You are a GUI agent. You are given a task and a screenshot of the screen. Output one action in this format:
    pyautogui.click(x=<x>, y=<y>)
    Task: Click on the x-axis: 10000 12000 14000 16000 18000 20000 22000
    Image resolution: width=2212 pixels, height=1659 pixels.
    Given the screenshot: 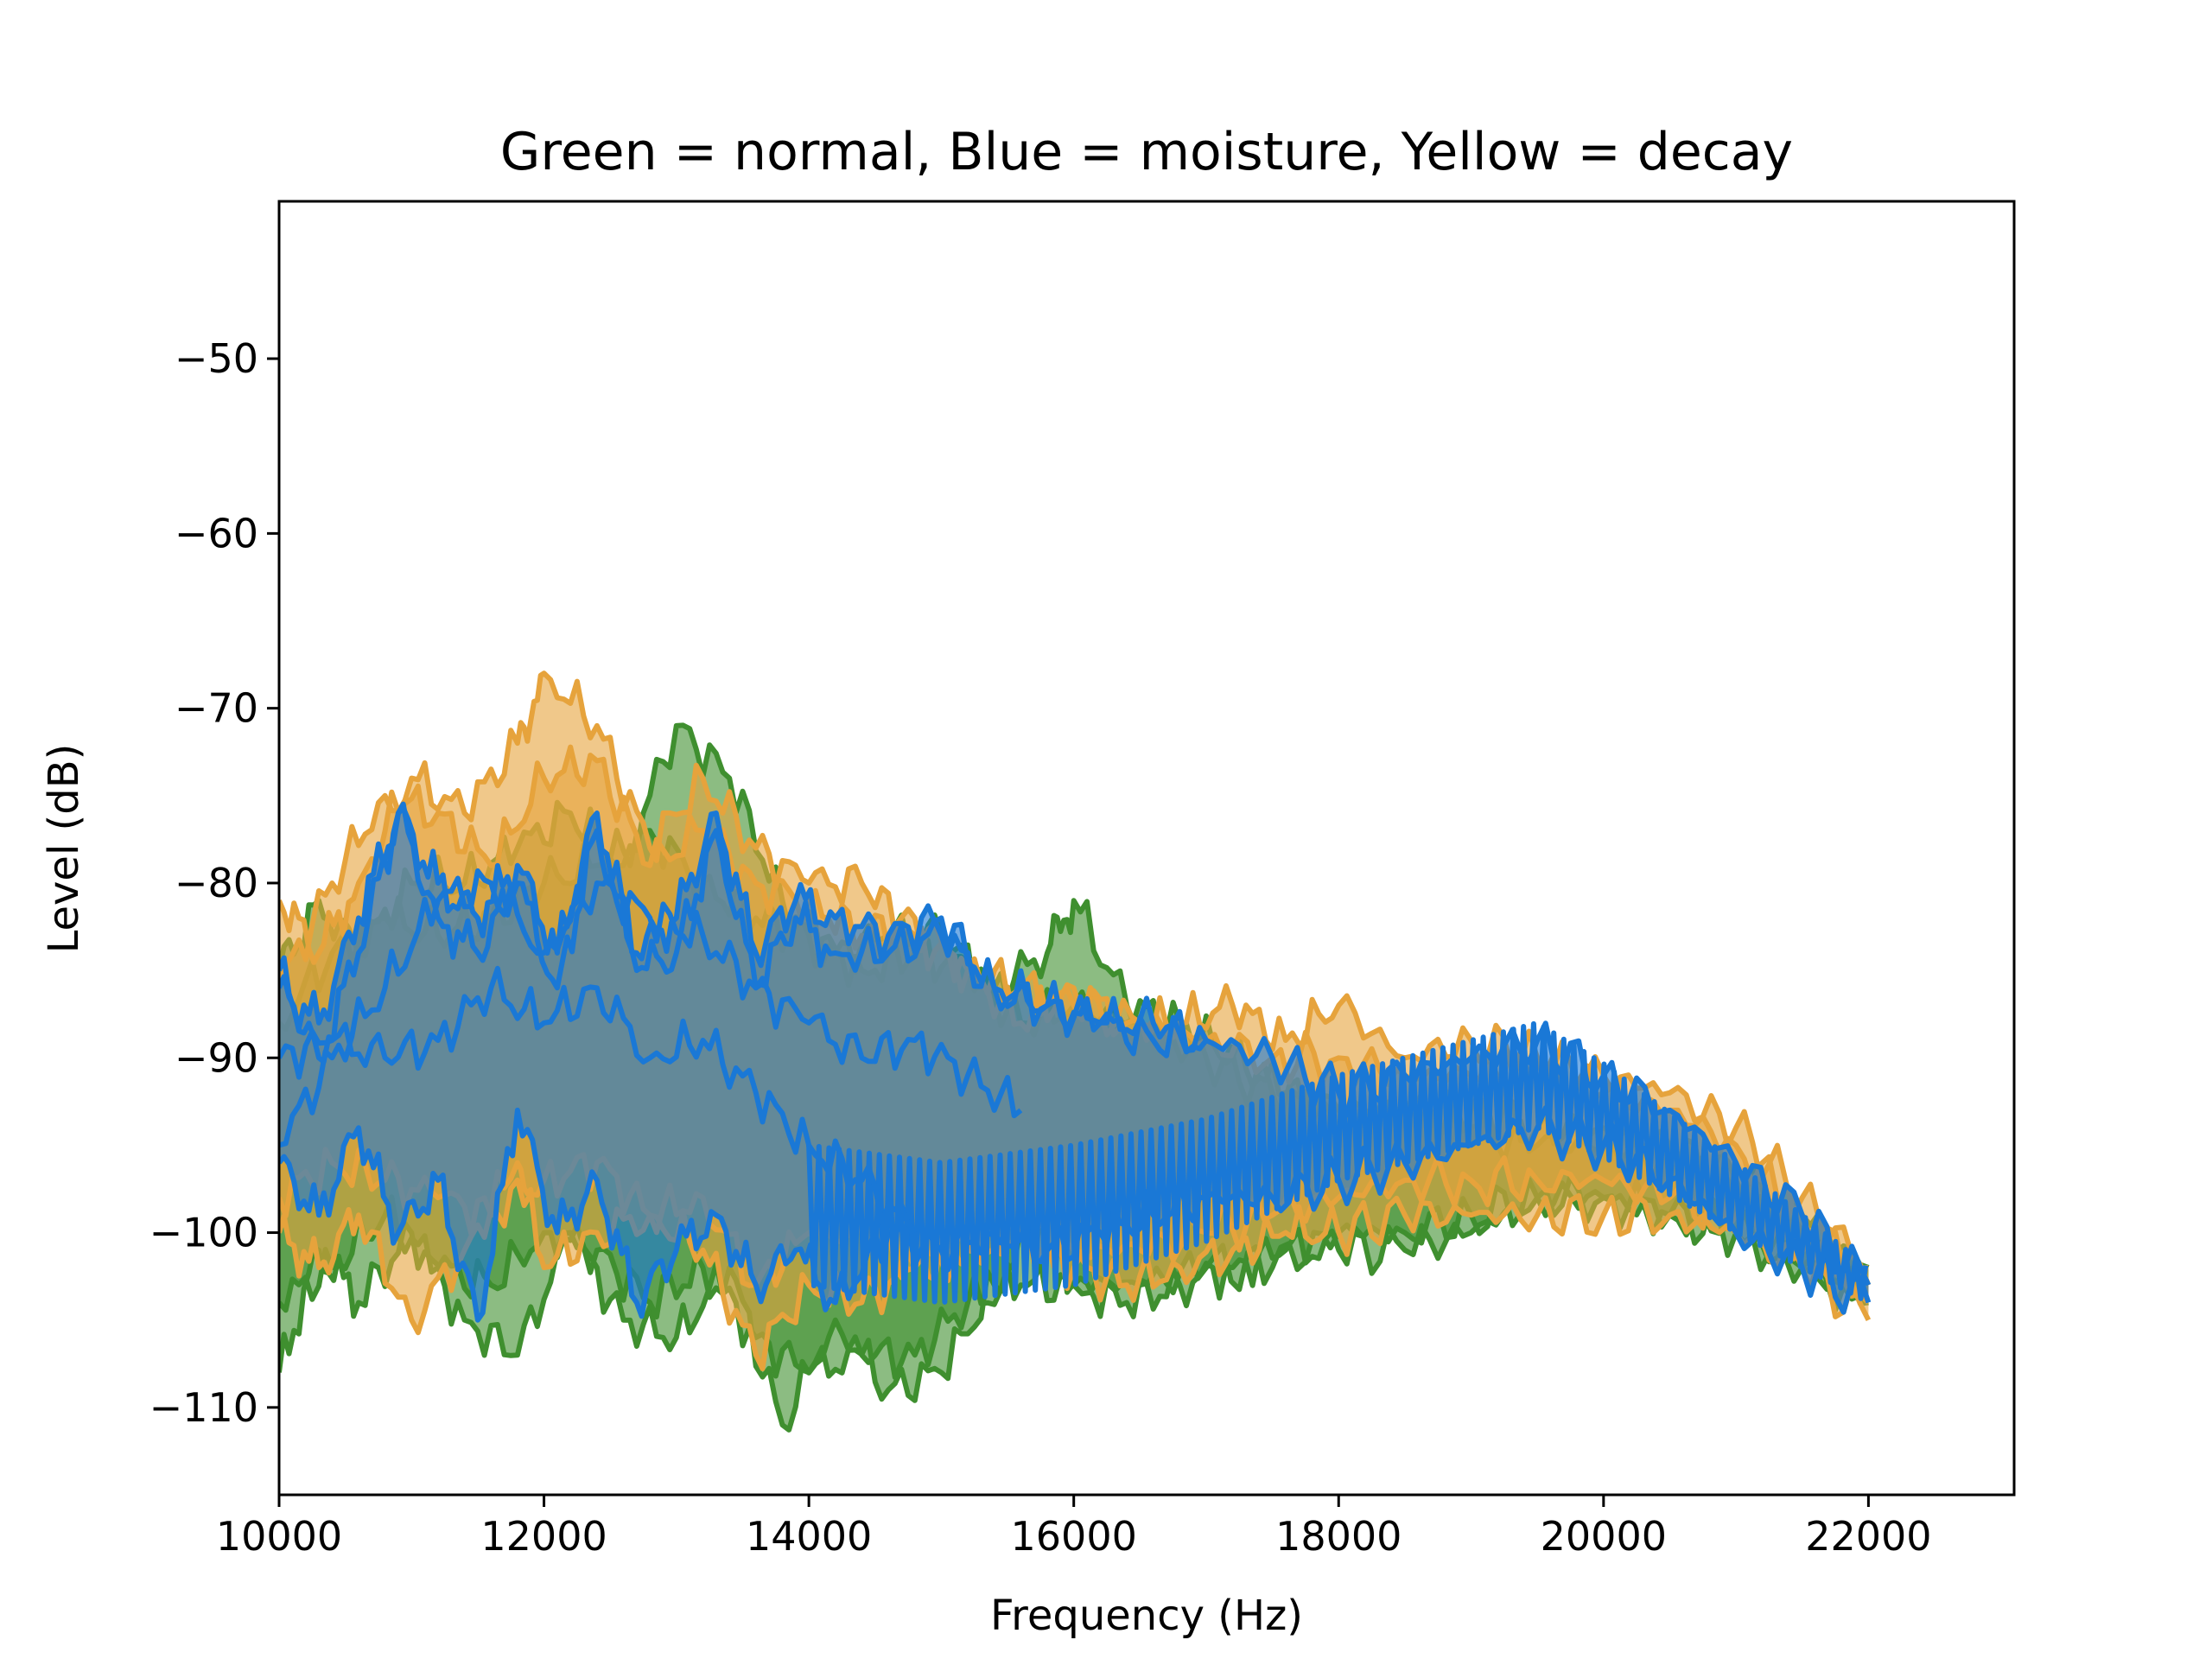 What is the action you would take?
    pyautogui.click(x=1074, y=1527)
    